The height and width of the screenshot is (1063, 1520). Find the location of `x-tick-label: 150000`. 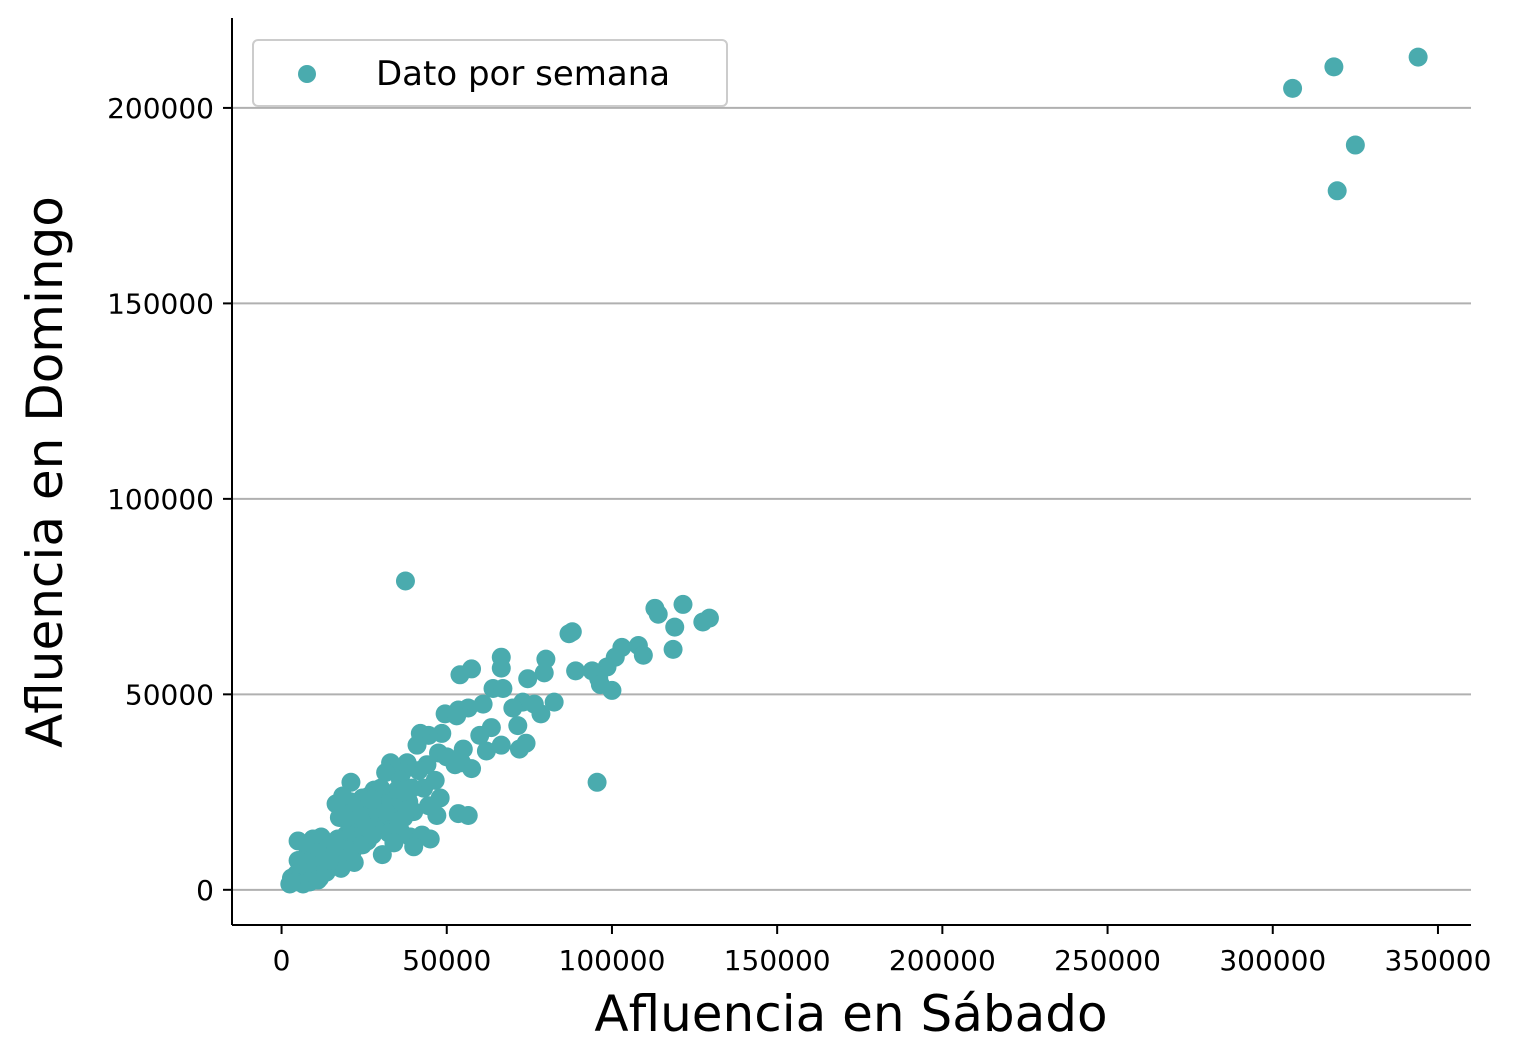

x-tick-label: 150000 is located at coordinates (777, 960).